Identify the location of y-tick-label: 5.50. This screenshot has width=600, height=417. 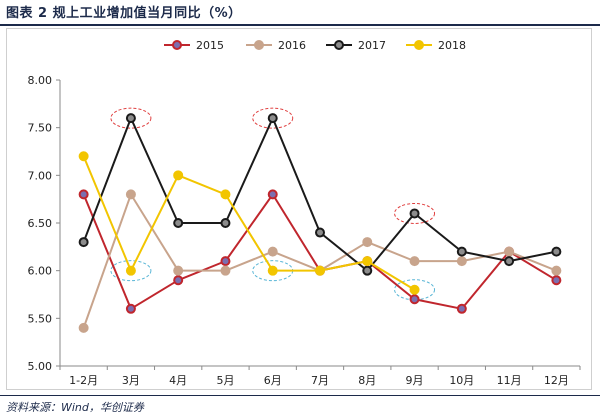
(40, 318).